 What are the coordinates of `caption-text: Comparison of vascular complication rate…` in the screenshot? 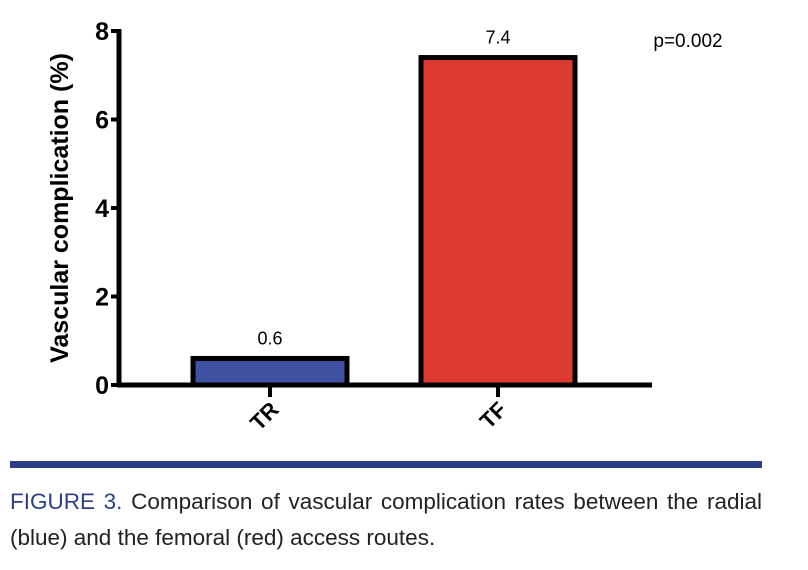 It's located at (386, 519).